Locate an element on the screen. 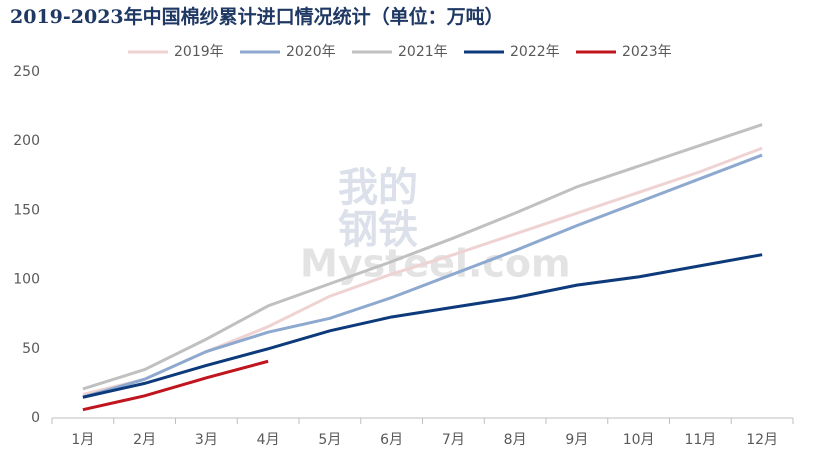 The height and width of the screenshot is (461, 816). x-tick-label: 7月 is located at coordinates (453, 440).